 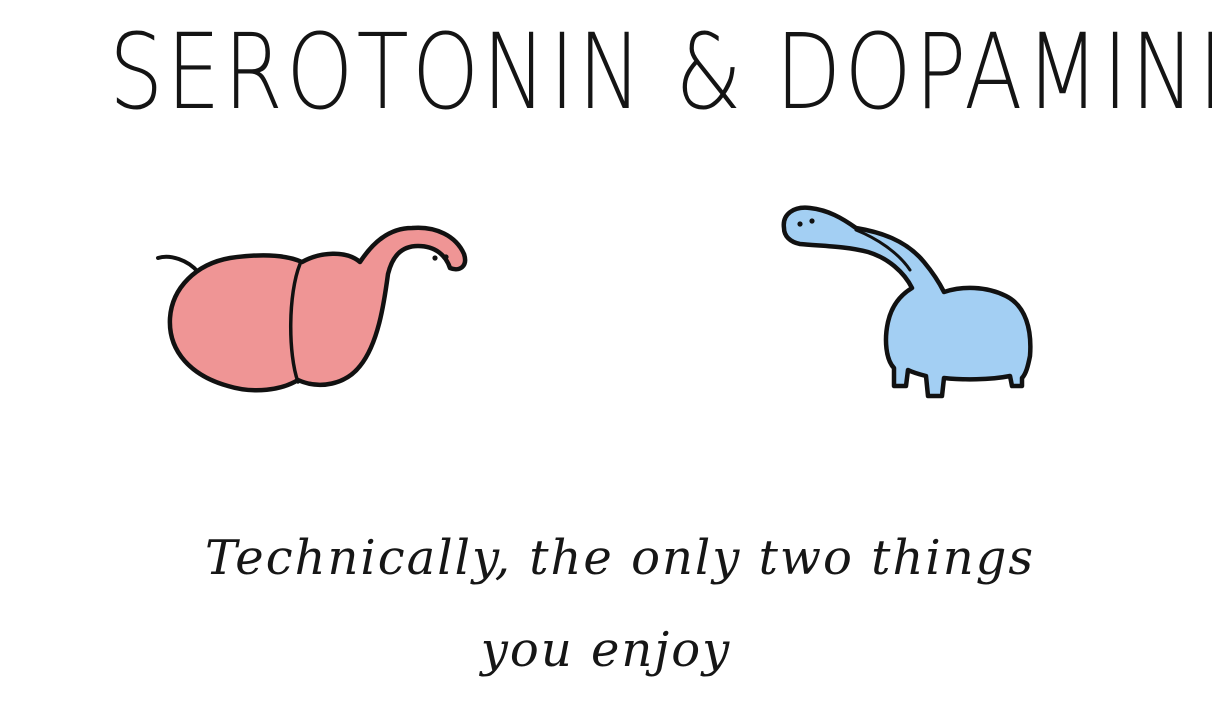 What do you see at coordinates (446, 257) in the screenshot?
I see `serotonin-eye-right` at bounding box center [446, 257].